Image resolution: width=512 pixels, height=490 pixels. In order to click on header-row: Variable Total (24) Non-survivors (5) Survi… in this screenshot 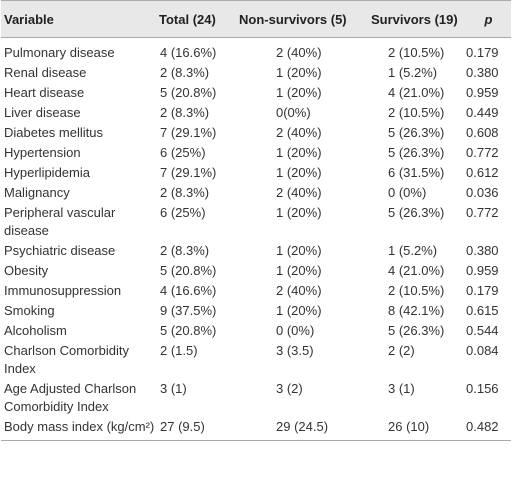, I will do `click(256, 19)`.